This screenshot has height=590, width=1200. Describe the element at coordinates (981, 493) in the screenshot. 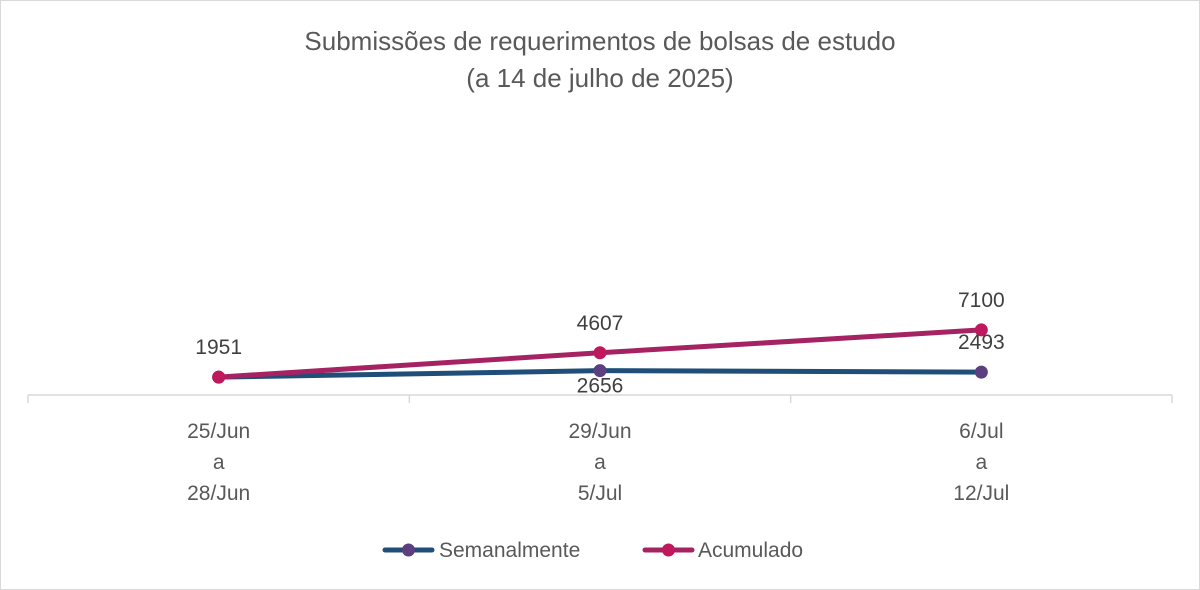

I see `x-tick-label: 12/Jul` at that location.